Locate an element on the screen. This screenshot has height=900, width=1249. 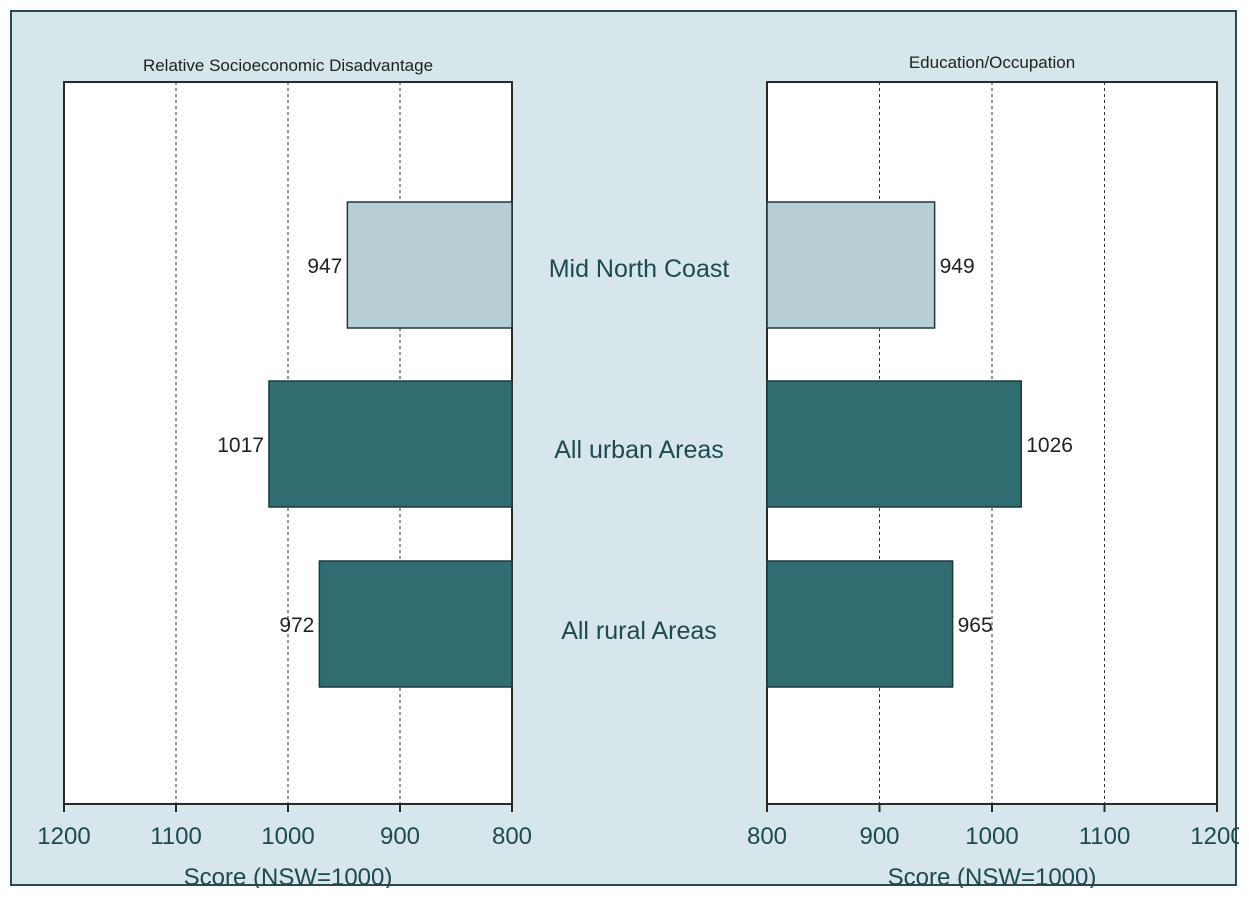
left-panel-title: Relative Socioeconomic Disadvantage is located at coordinates (288, 65).